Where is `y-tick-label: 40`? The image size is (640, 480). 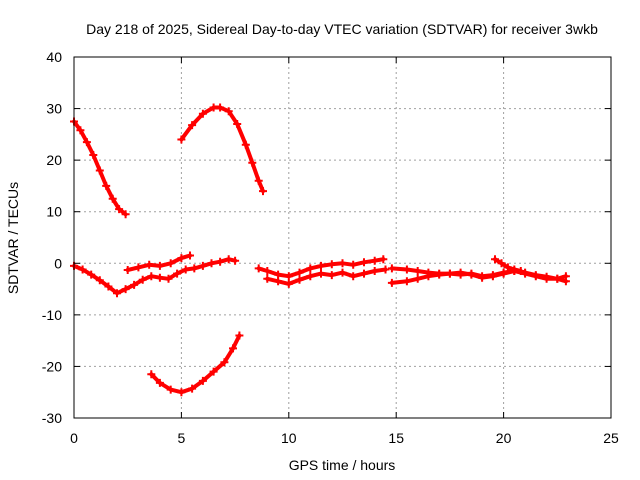
y-tick-label: 40 is located at coordinates (54, 57).